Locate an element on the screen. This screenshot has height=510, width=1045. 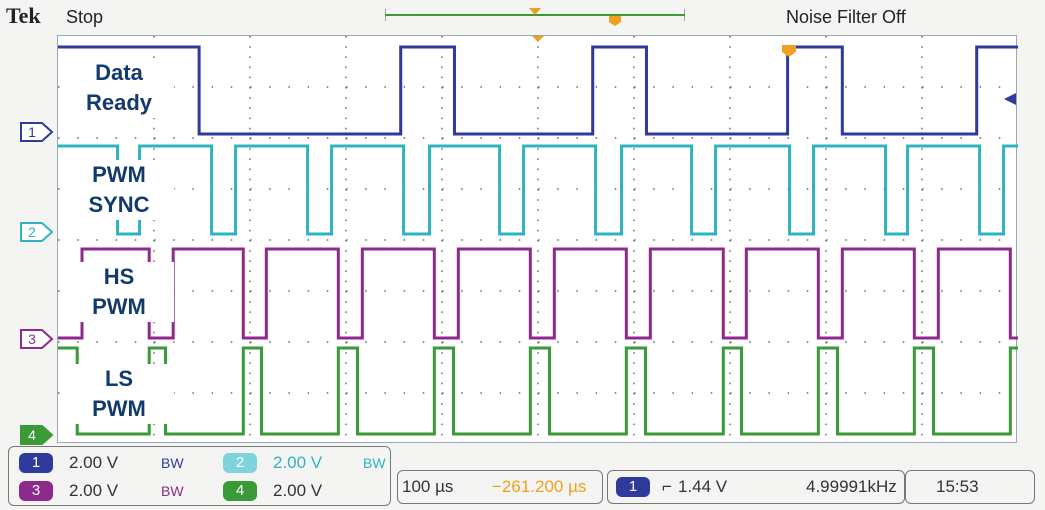
horizontal-scale: 100 µs is located at coordinates (428, 486).